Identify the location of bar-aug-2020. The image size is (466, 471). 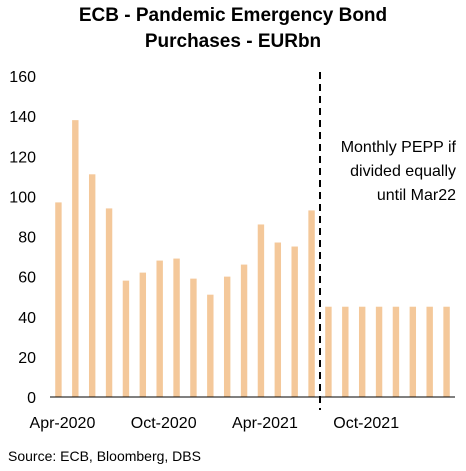
(126, 338).